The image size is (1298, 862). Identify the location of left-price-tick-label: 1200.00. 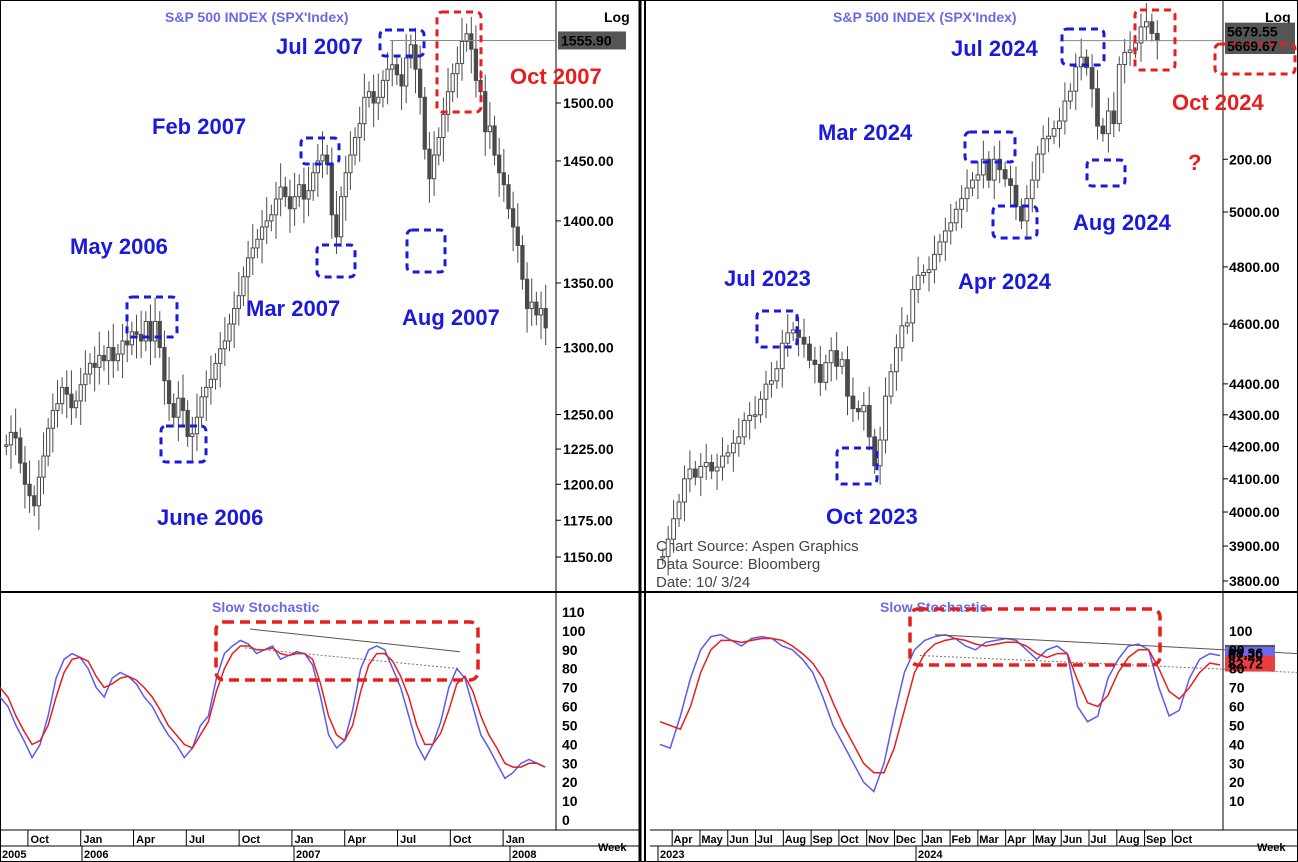
(588, 484).